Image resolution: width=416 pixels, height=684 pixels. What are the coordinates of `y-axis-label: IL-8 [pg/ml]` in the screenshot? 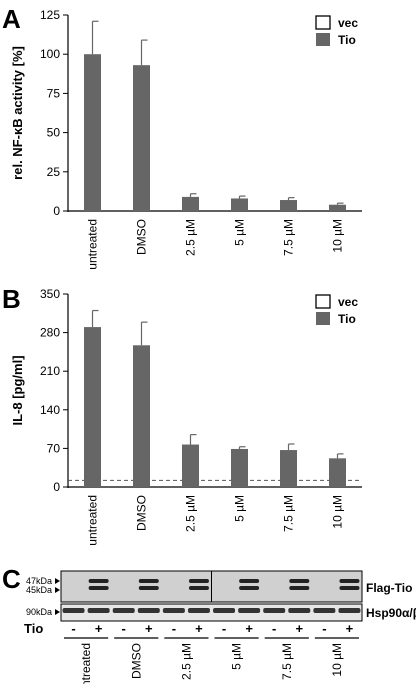 It's located at (17, 390).